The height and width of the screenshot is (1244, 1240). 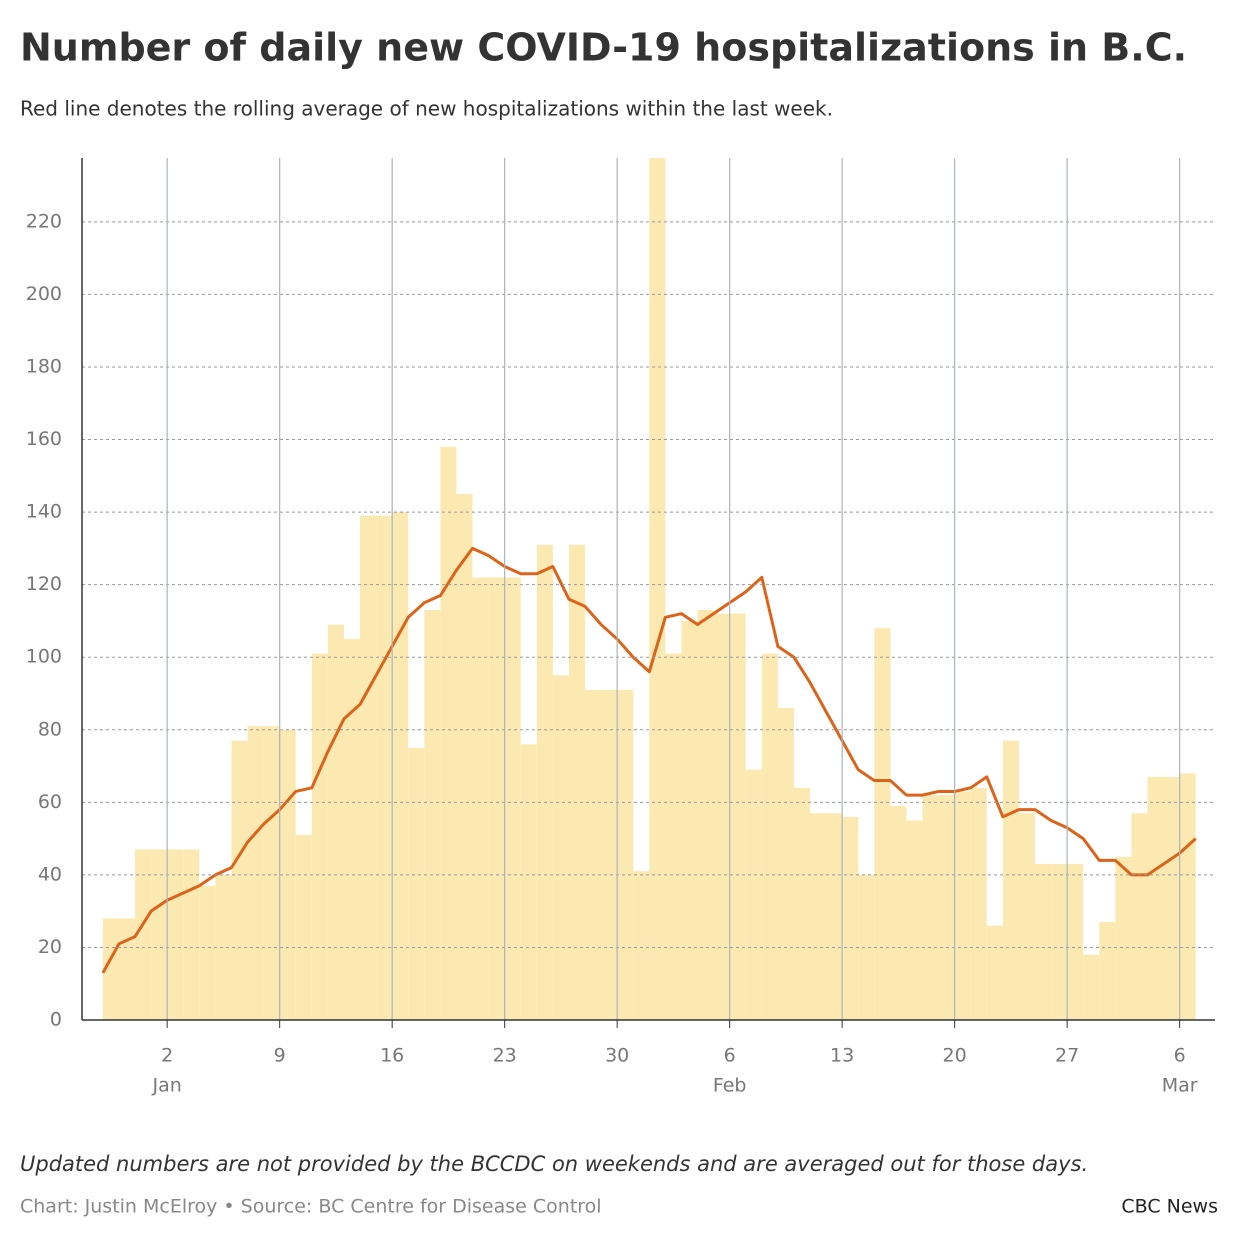 I want to click on x-tick-label: 2, so click(x=167, y=1056).